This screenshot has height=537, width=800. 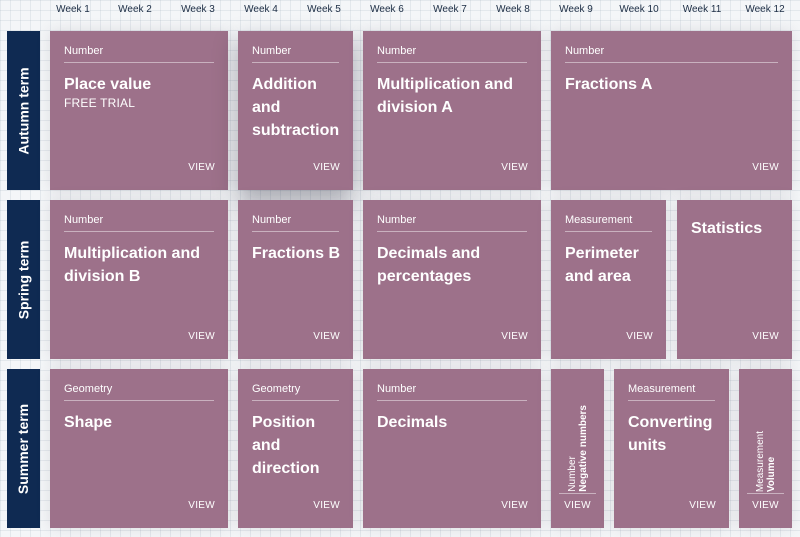 What do you see at coordinates (450, 9) in the screenshot?
I see `week-header: Week 7` at bounding box center [450, 9].